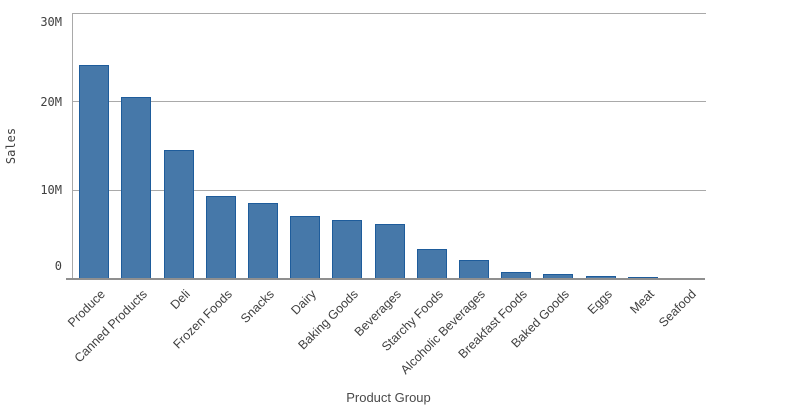  What do you see at coordinates (11, 146) in the screenshot?
I see `y-axis-title: Sales` at bounding box center [11, 146].